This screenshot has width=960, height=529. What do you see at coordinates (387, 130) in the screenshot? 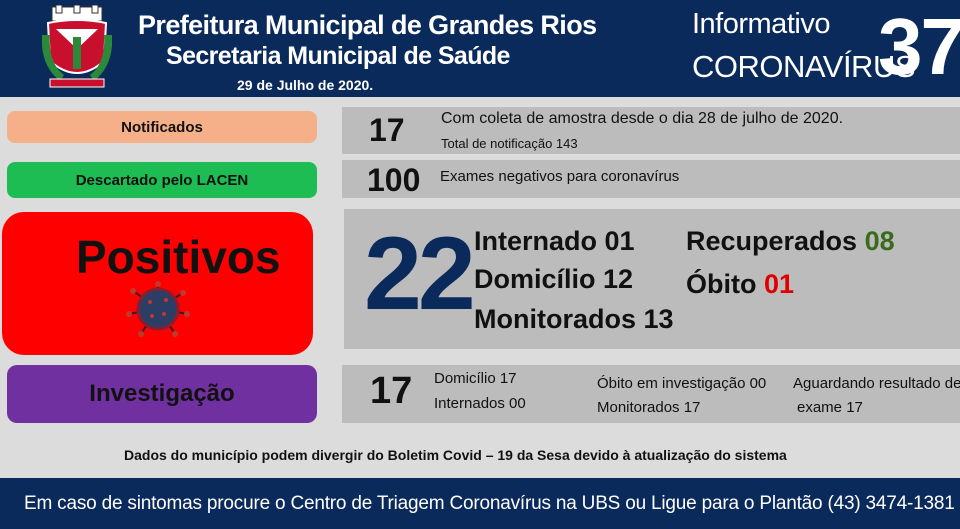
I see `notificados-value: 17` at bounding box center [387, 130].